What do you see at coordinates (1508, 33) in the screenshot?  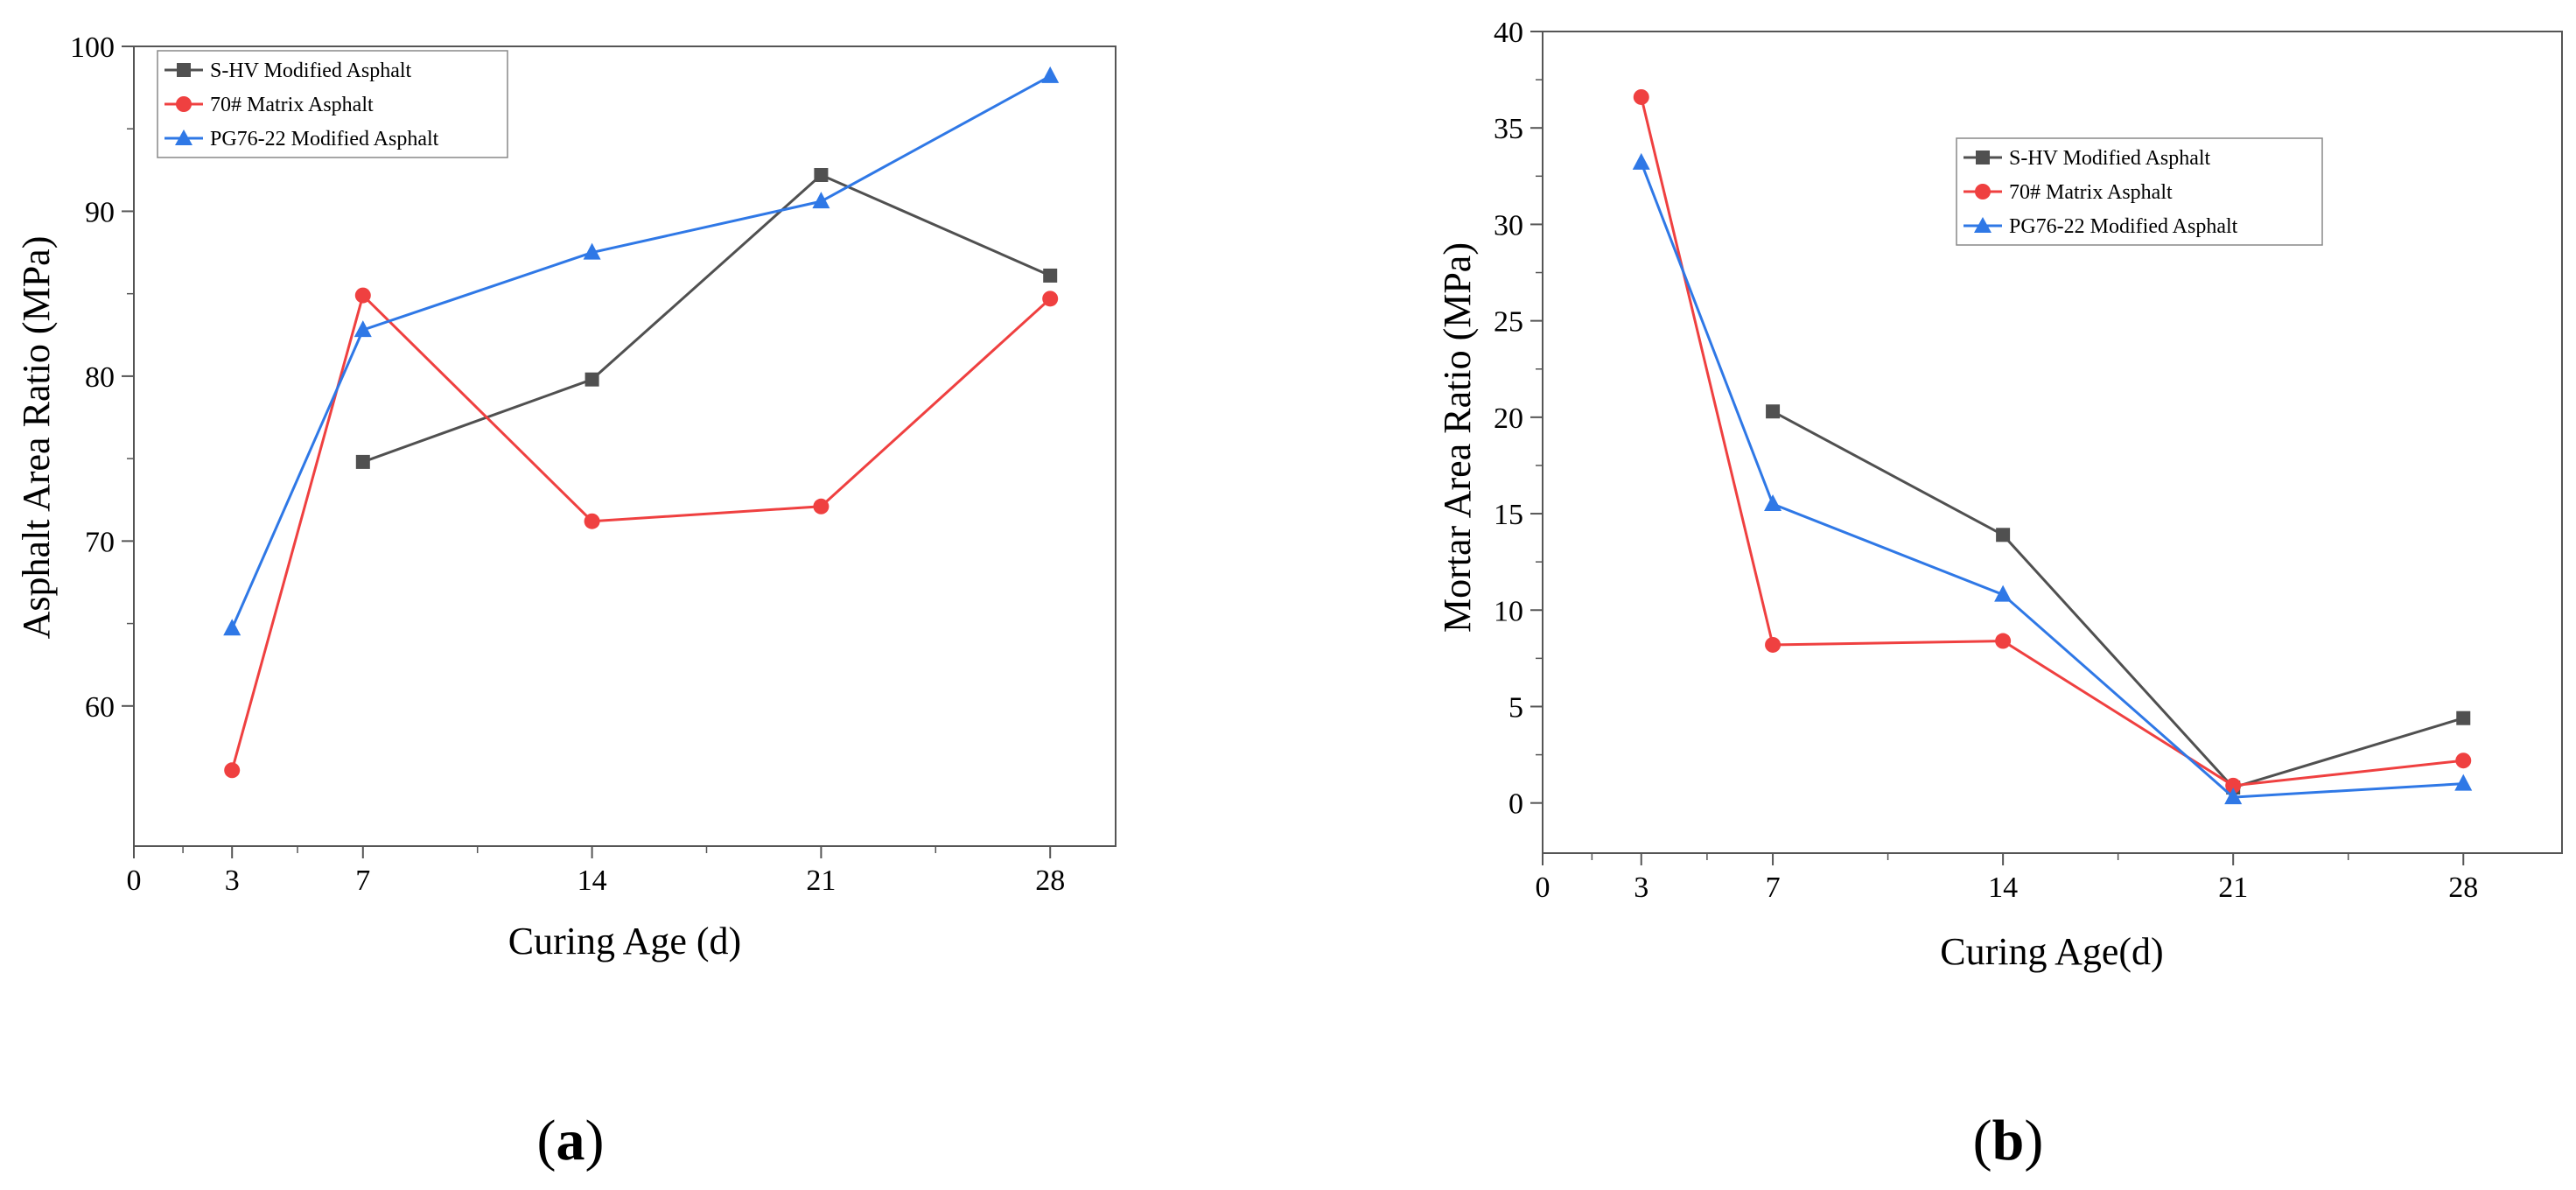 I see `y-tick-label: 40` at bounding box center [1508, 33].